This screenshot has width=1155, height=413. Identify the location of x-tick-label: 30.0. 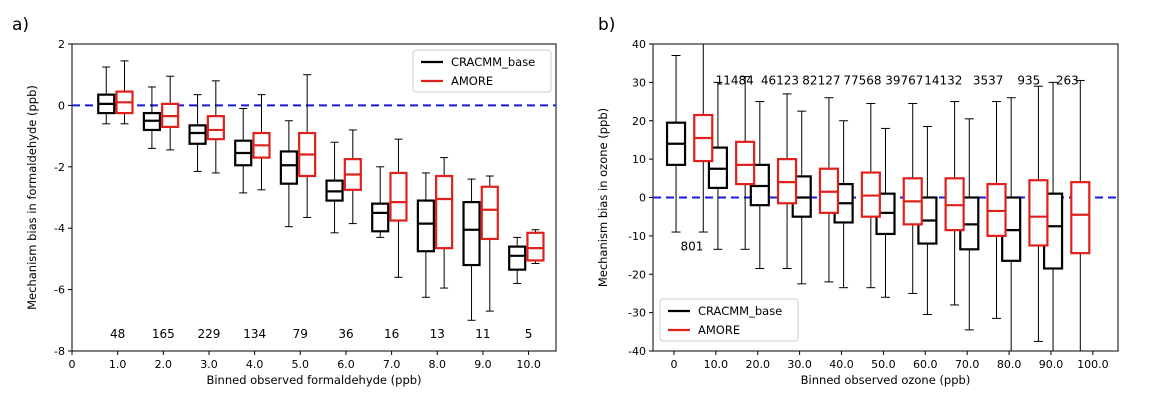
(799, 364).